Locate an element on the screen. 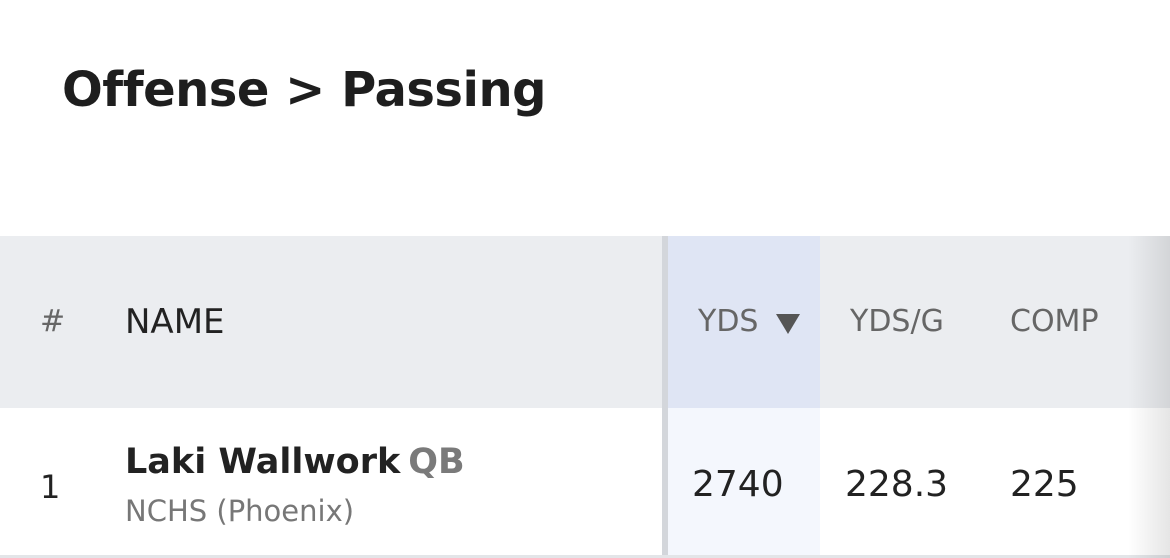 This screenshot has width=1170, height=558. stat-cell: 225 is located at coordinates (1044, 484).